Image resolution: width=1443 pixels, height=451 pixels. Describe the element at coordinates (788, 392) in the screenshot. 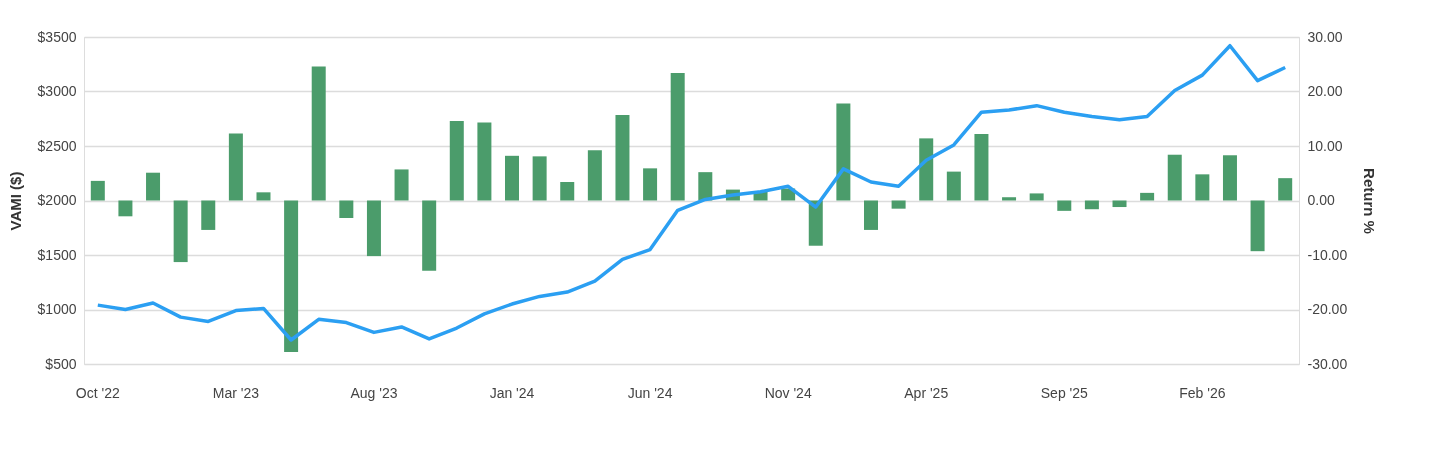

I see `x-tick-label: Nov '24` at that location.